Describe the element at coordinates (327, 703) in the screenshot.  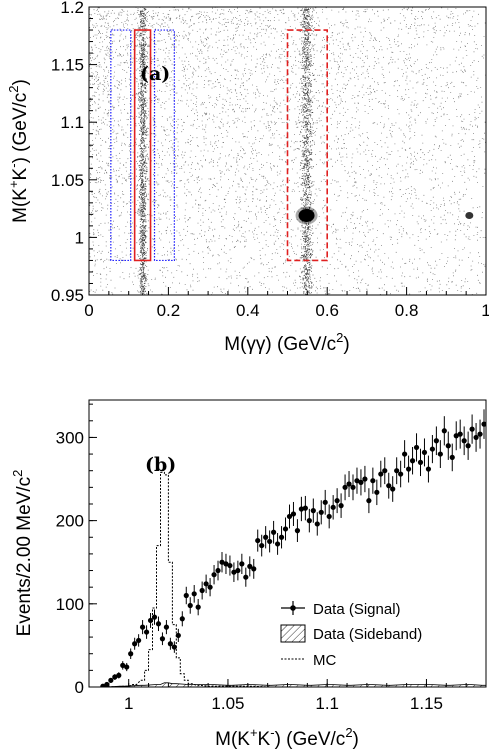
I see `x-tick-label: 1.1` at that location.